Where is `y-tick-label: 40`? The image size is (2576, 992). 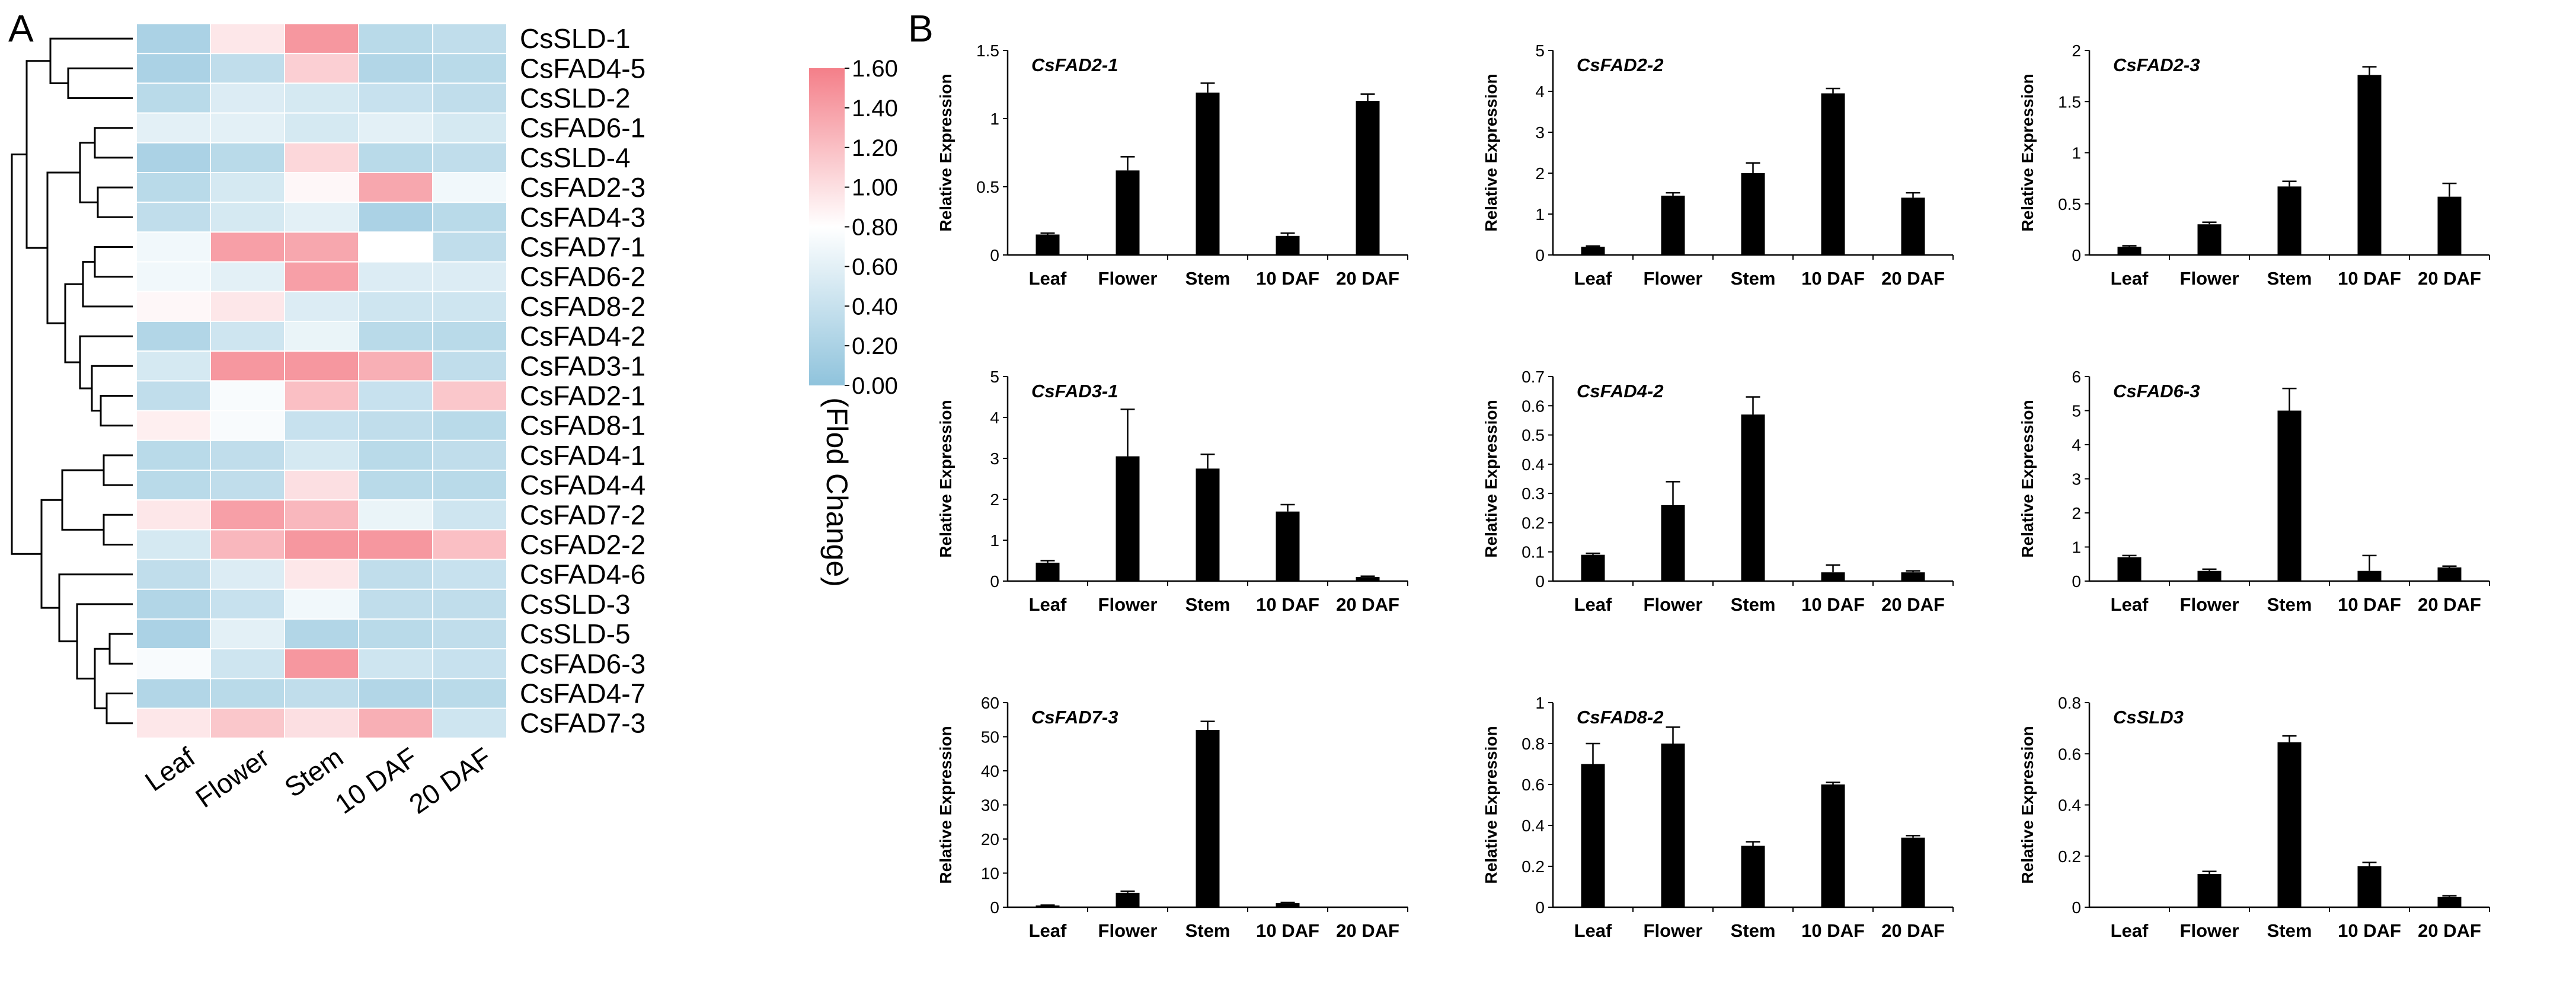
y-tick-label: 40 is located at coordinates (990, 771).